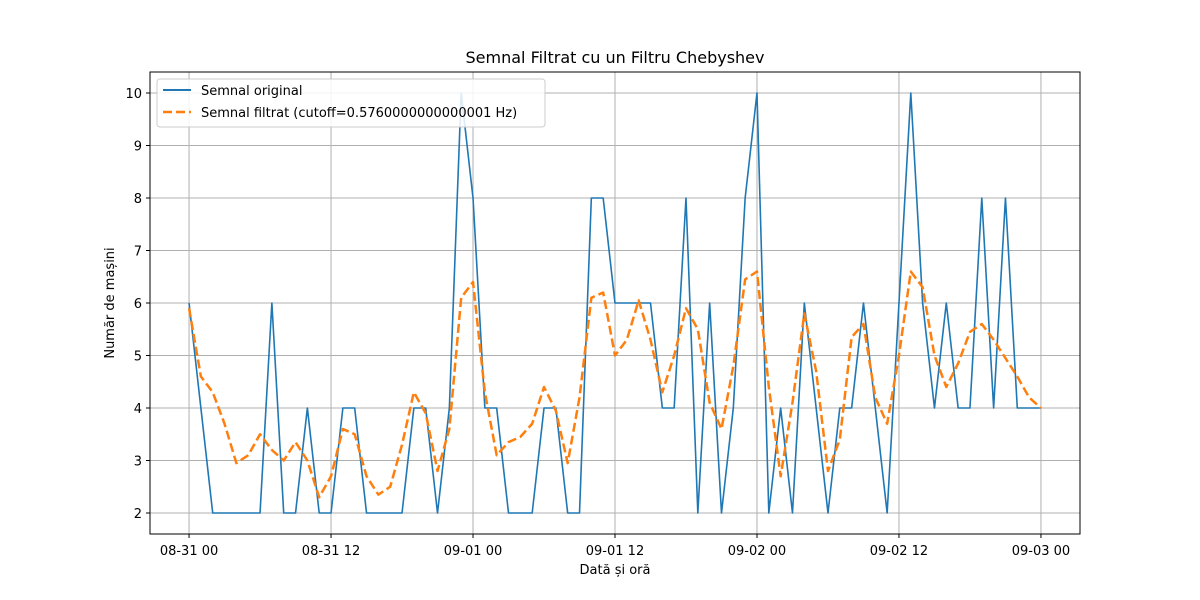  I want to click on y-tick-label: 7, so click(138, 252).